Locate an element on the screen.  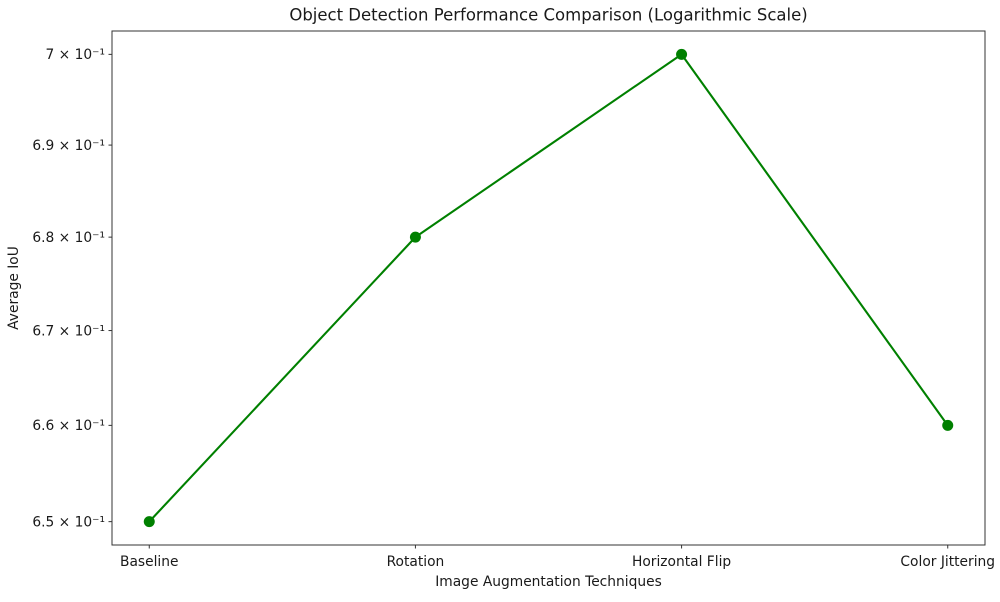
x-tick-label: Color Jittering is located at coordinates (947, 562).